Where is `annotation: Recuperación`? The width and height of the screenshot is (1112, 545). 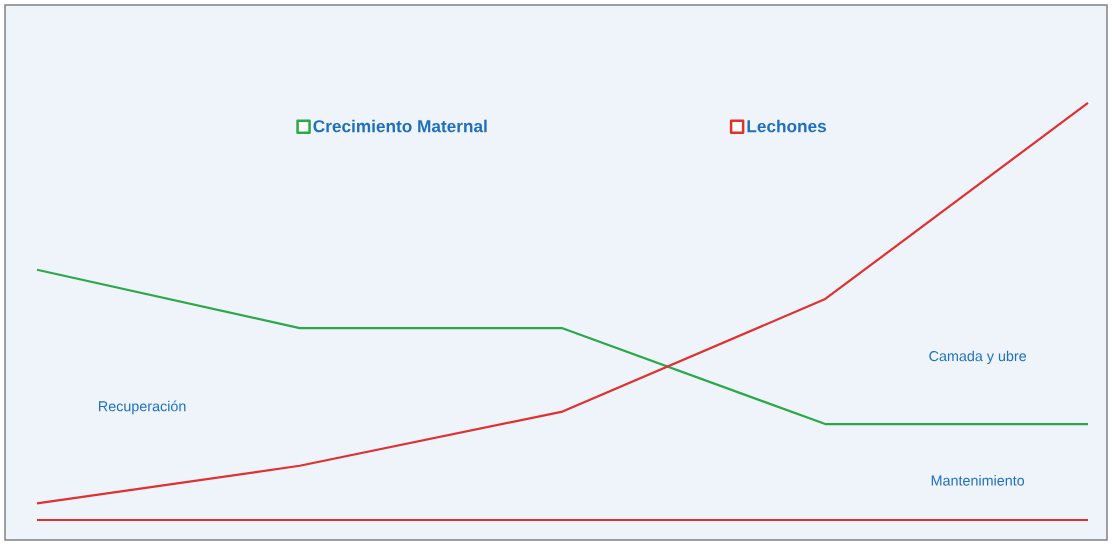
annotation: Recuperación is located at coordinates (142, 407).